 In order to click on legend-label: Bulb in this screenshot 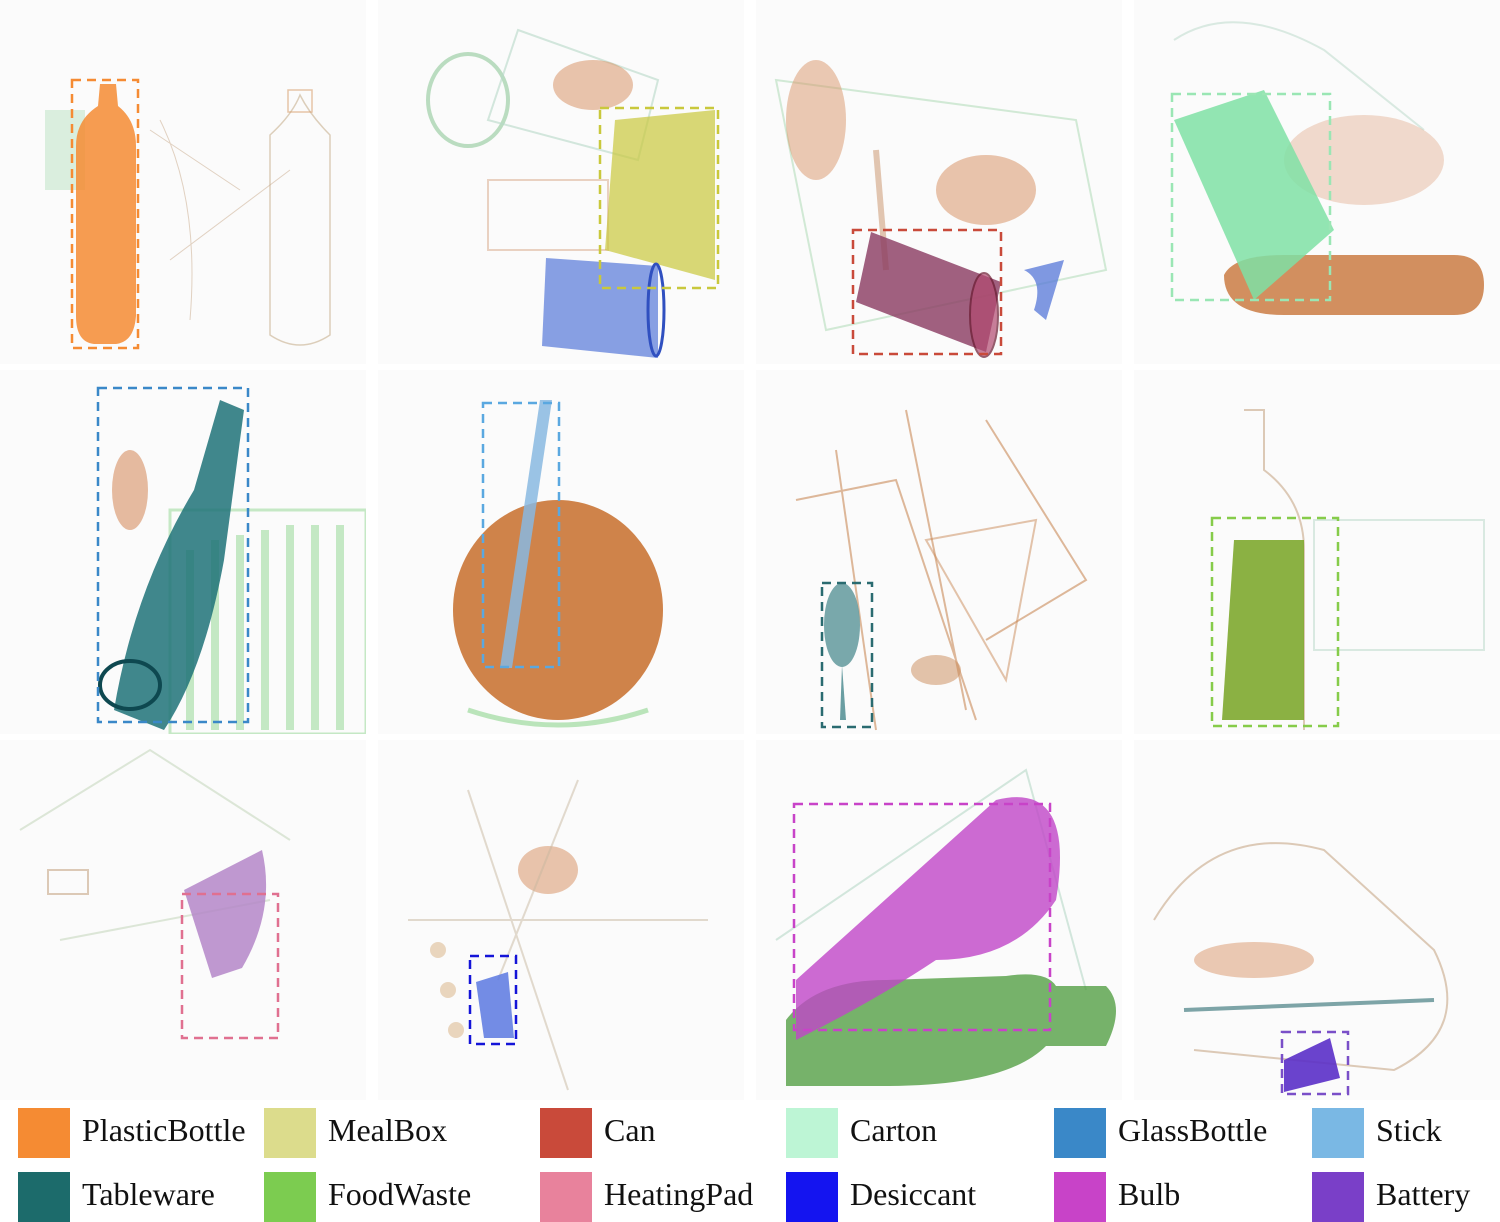, I will do `click(1149, 1194)`.